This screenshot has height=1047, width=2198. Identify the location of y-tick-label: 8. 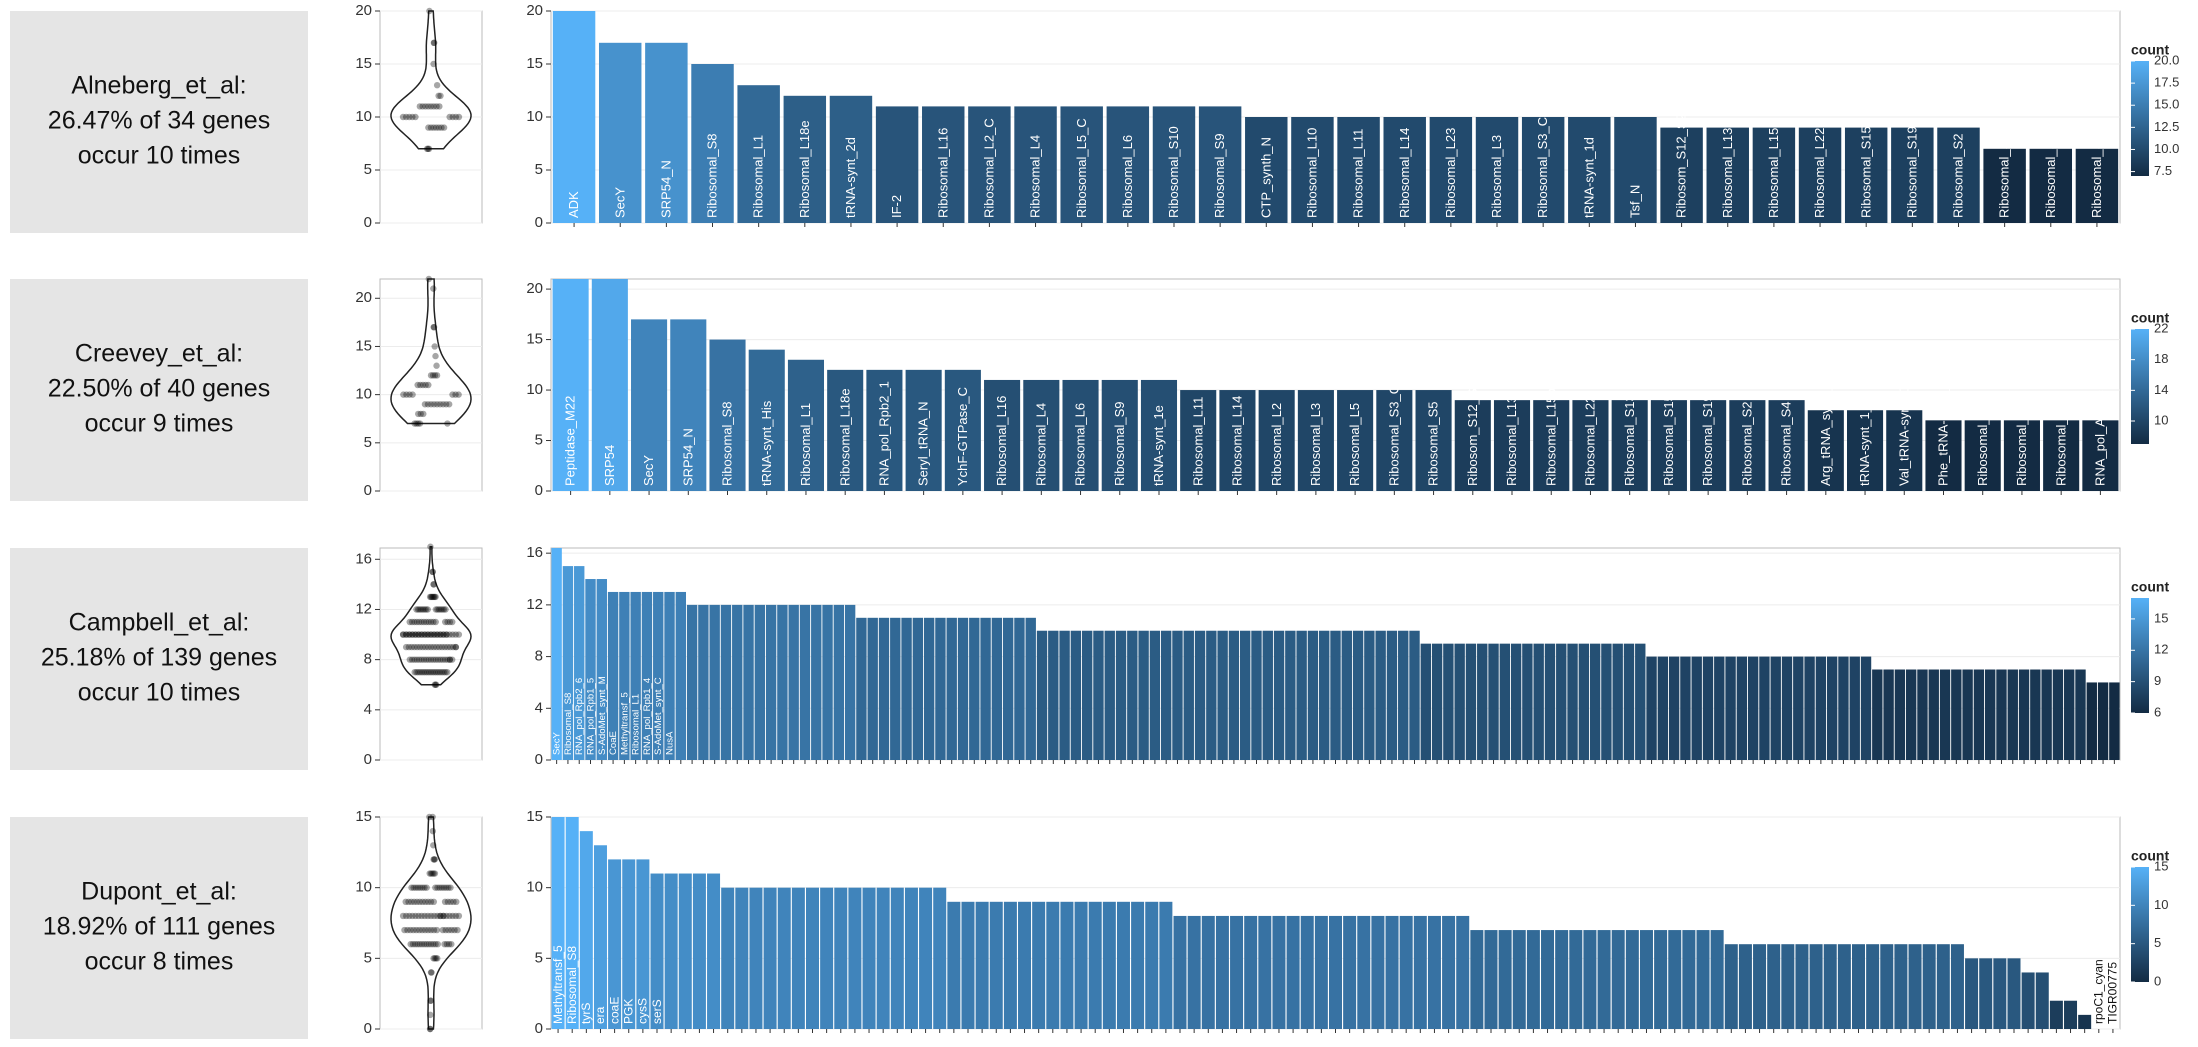
(539, 656).